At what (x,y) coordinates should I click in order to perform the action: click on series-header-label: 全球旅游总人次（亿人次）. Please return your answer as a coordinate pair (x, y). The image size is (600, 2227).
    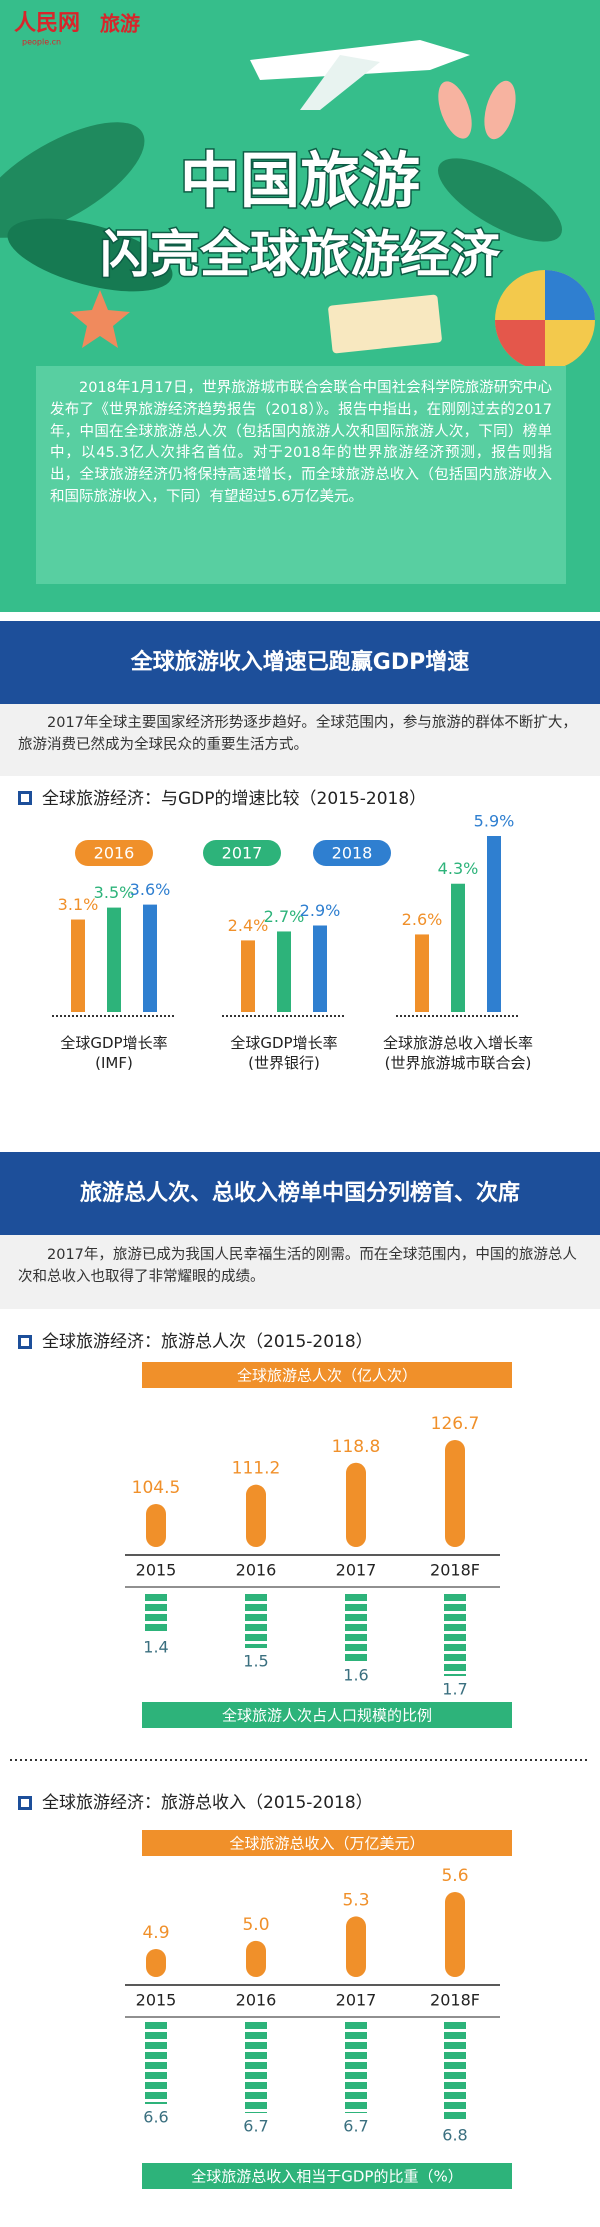
    Looking at the image, I should click on (327, 1376).